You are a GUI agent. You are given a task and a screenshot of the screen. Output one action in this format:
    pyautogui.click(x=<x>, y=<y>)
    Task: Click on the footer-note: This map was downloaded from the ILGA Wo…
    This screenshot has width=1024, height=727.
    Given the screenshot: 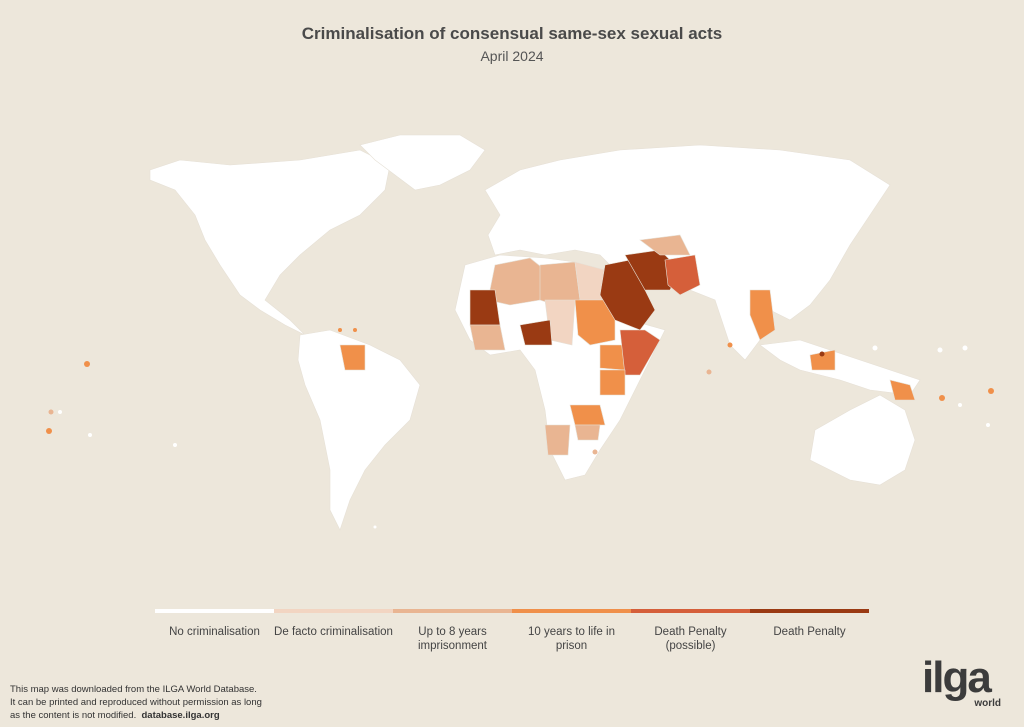 What is the action you would take?
    pyautogui.click(x=136, y=702)
    